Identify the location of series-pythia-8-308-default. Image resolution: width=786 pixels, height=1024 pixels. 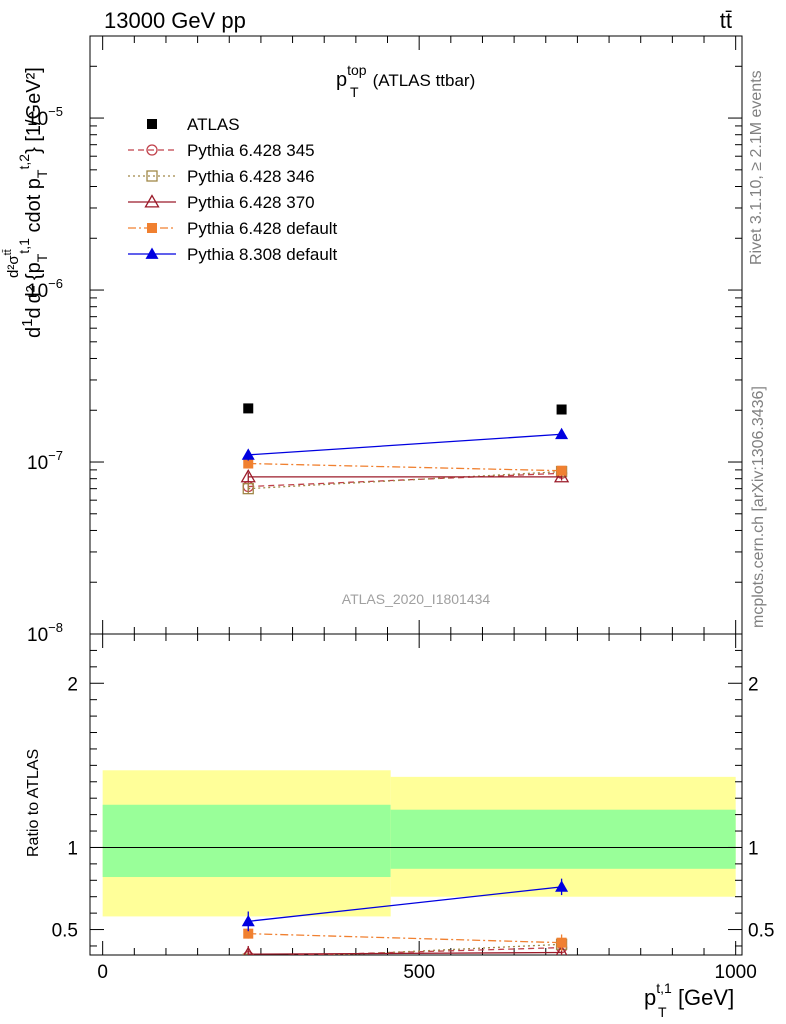
(405, 444).